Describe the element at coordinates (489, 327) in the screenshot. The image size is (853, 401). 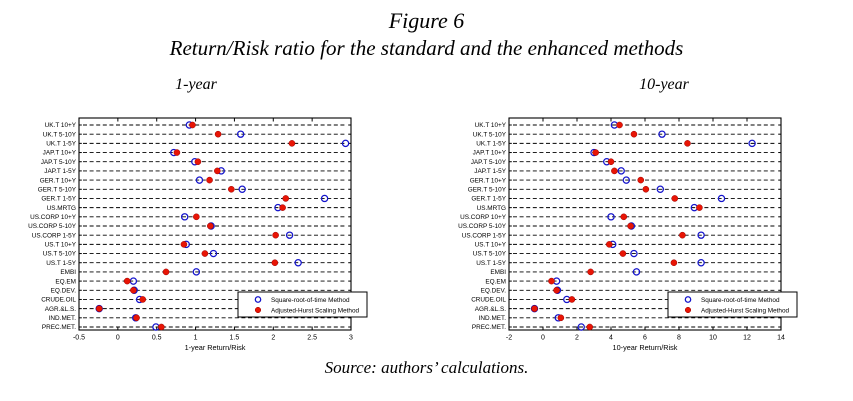
I see `category-label: PREC.MET.` at that location.